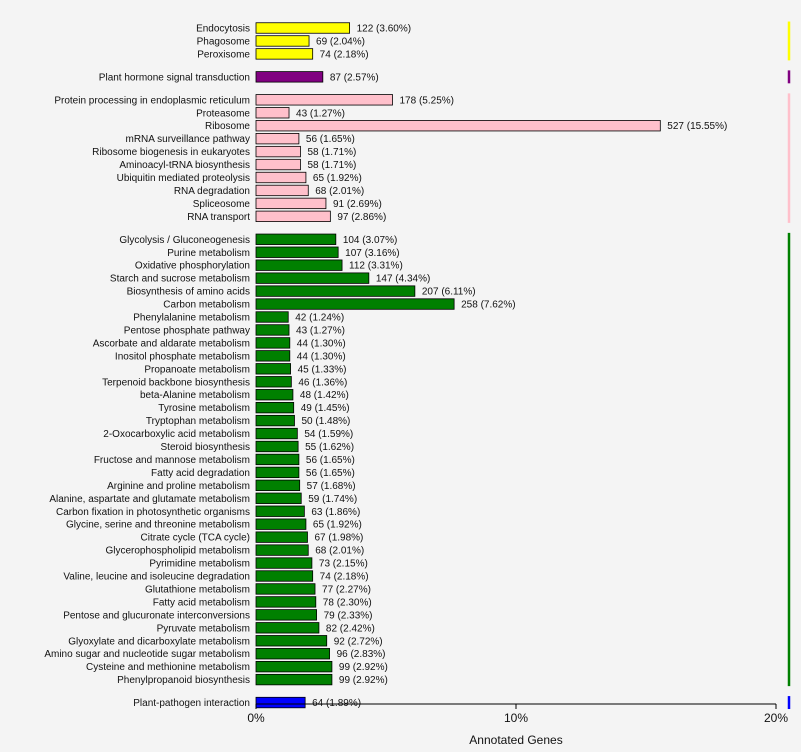 The image size is (801, 752). Describe the element at coordinates (332, 499) in the screenshot. I see `bar-value-label: 59 (1.74%)` at that location.